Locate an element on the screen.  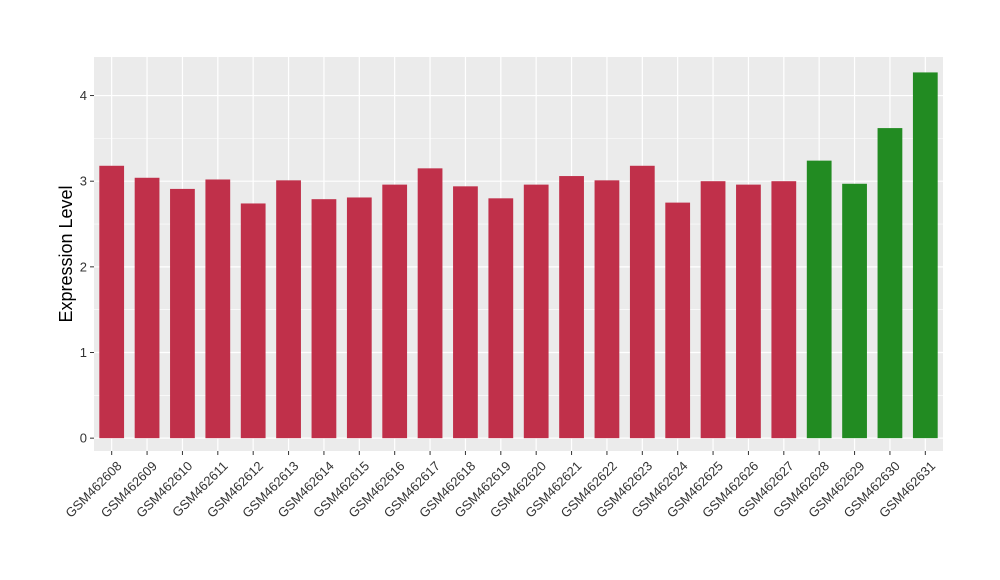
bar-GSM462618 is located at coordinates (465, 312).